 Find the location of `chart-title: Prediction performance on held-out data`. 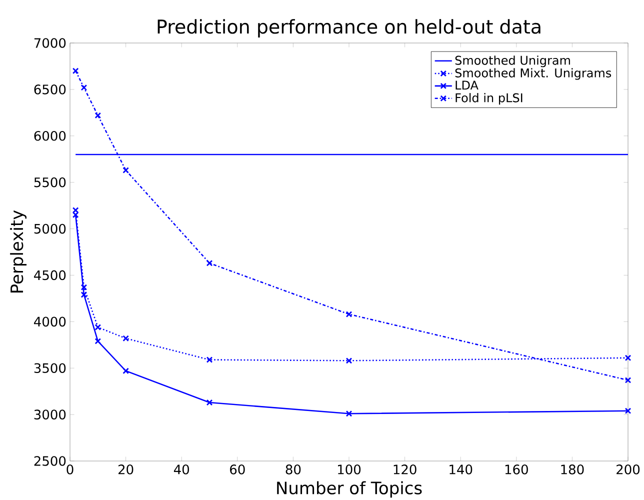

chart-title: Prediction performance on held-out data is located at coordinates (349, 28).